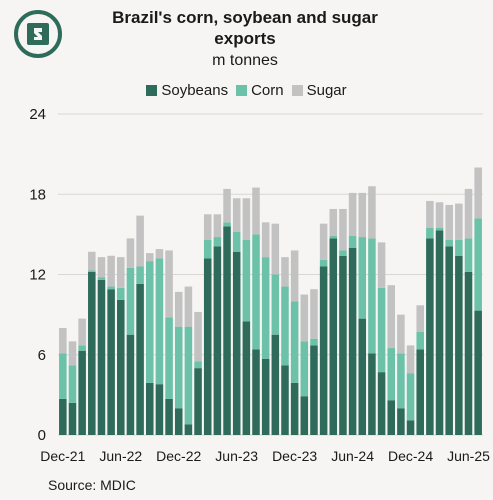  Describe the element at coordinates (195, 90) in the screenshot. I see `legend-label-soybeans: Soybeans` at that location.